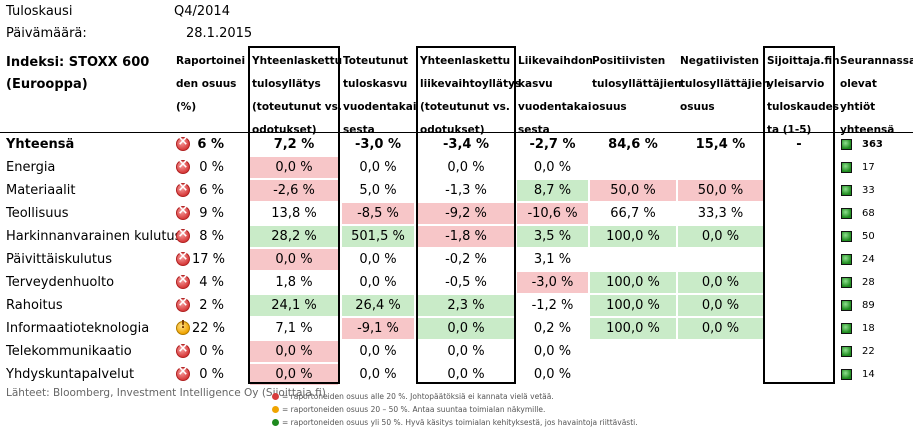 The image size is (913, 430). What do you see at coordinates (456, 168) in the screenshot?
I see `table-row: Energia 0 % 0,0 % 0,0 % 0,0 % 0,0 % 17` at bounding box center [456, 168].